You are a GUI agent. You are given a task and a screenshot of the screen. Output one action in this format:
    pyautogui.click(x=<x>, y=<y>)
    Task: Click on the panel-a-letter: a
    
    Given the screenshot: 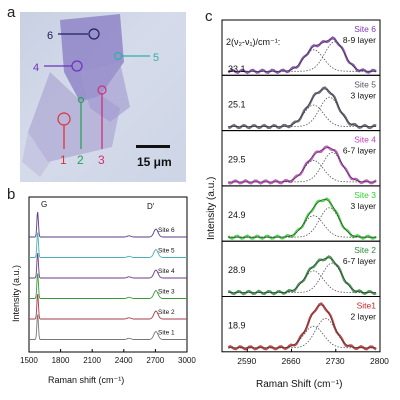 What is the action you would take?
    pyautogui.click(x=11, y=12)
    